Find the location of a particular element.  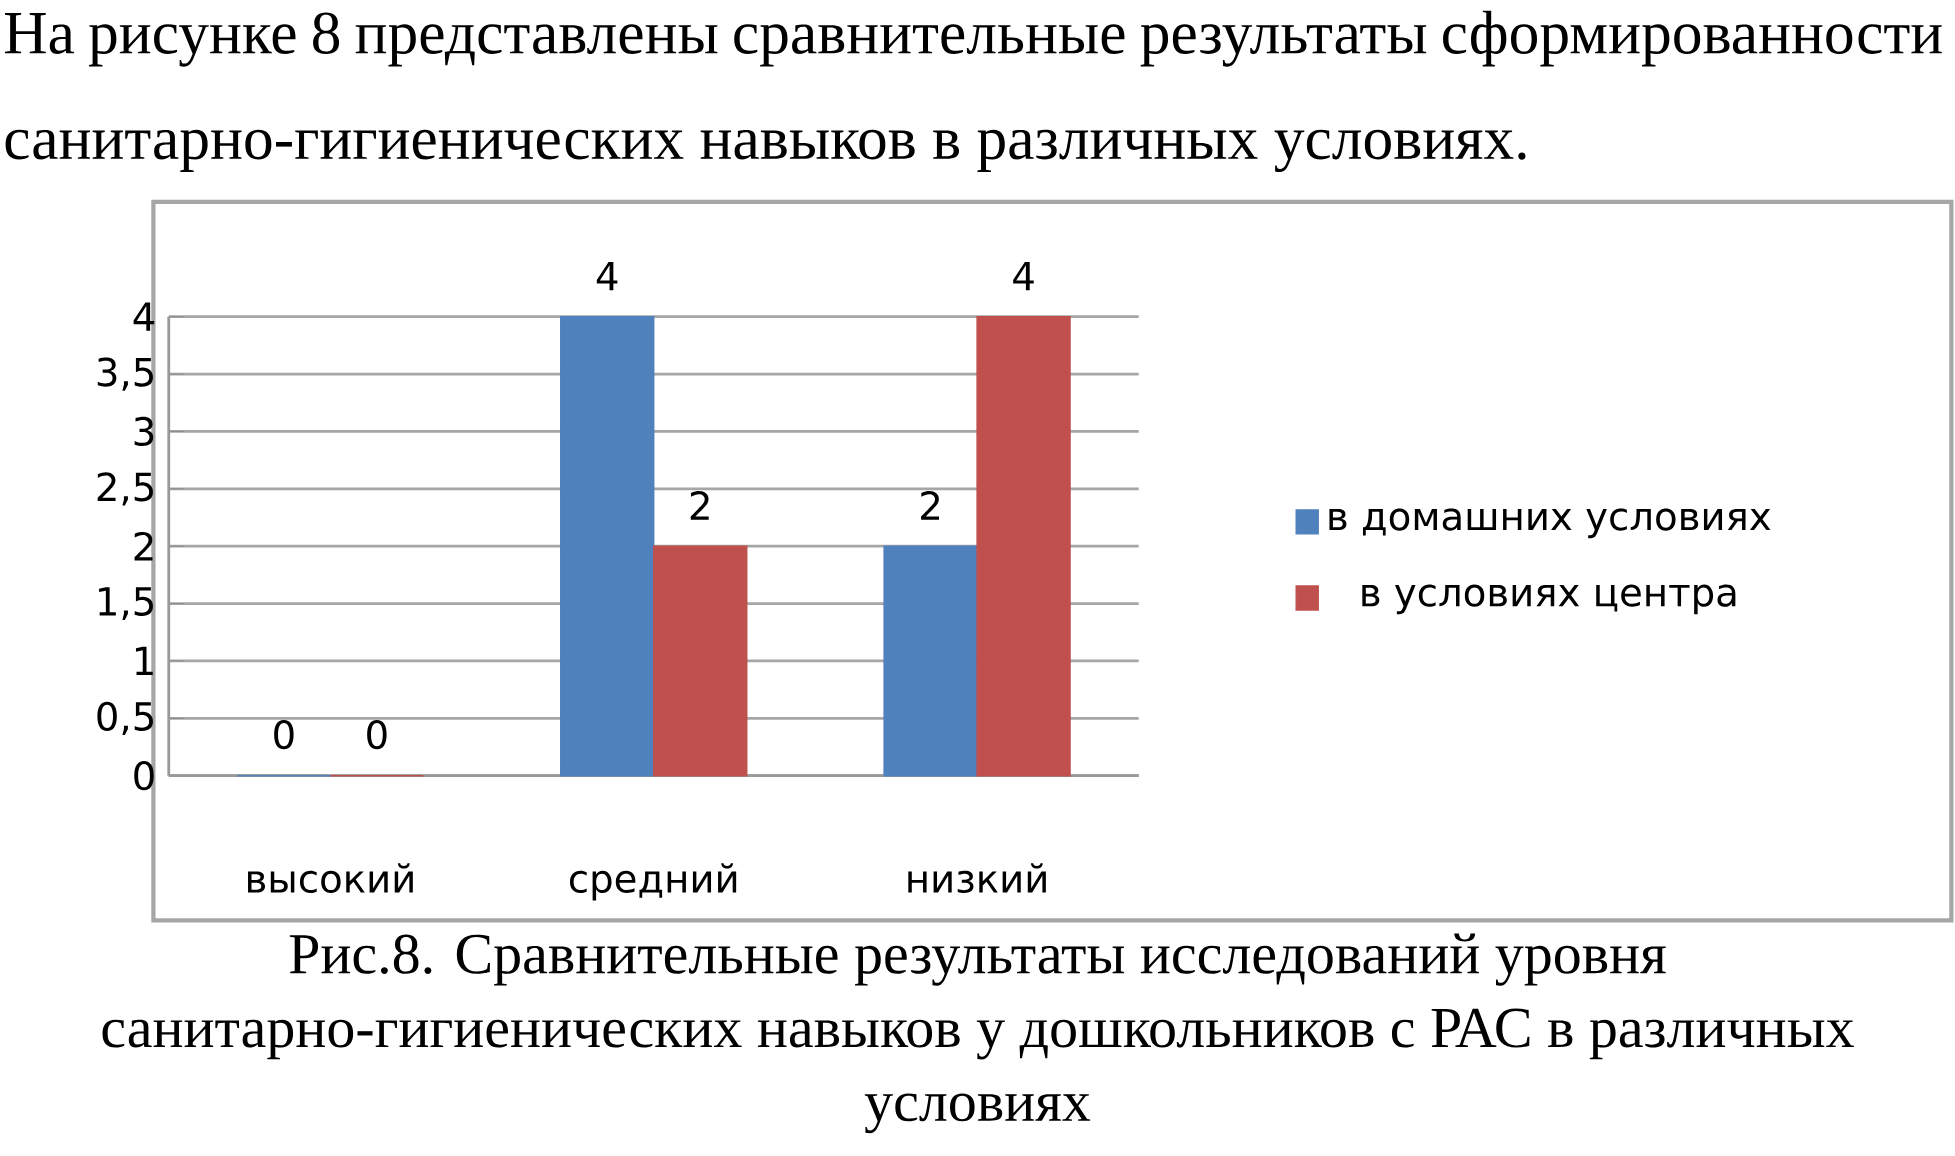

y-tick-label: 1 is located at coordinates (144, 661).